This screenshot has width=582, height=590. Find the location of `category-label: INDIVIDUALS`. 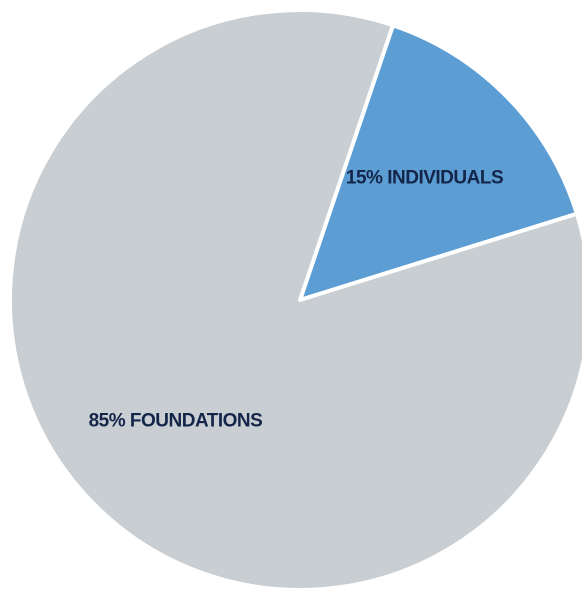

category-label: INDIVIDUALS is located at coordinates (445, 177).